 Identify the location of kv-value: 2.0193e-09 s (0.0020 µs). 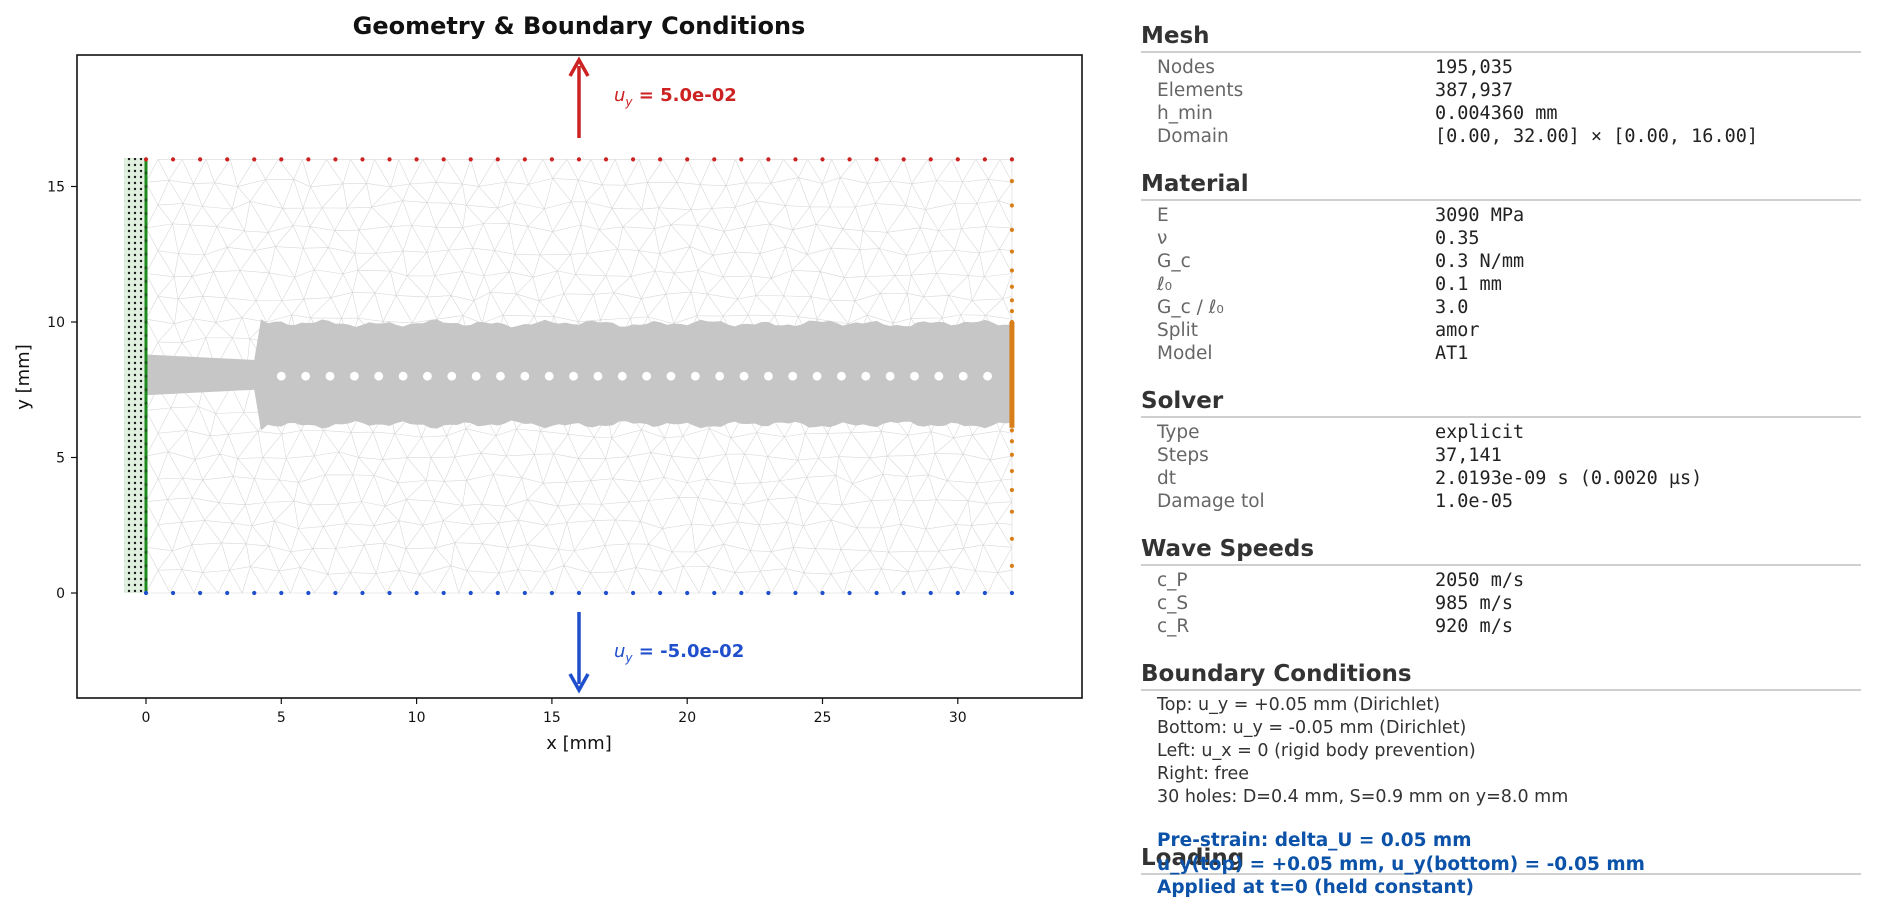
(1569, 478).